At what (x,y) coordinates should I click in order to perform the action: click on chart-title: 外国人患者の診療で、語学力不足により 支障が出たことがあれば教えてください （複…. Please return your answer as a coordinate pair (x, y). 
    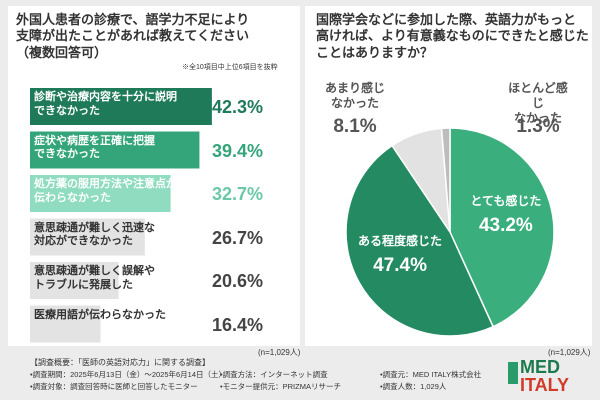
    Looking at the image, I should click on (133, 36).